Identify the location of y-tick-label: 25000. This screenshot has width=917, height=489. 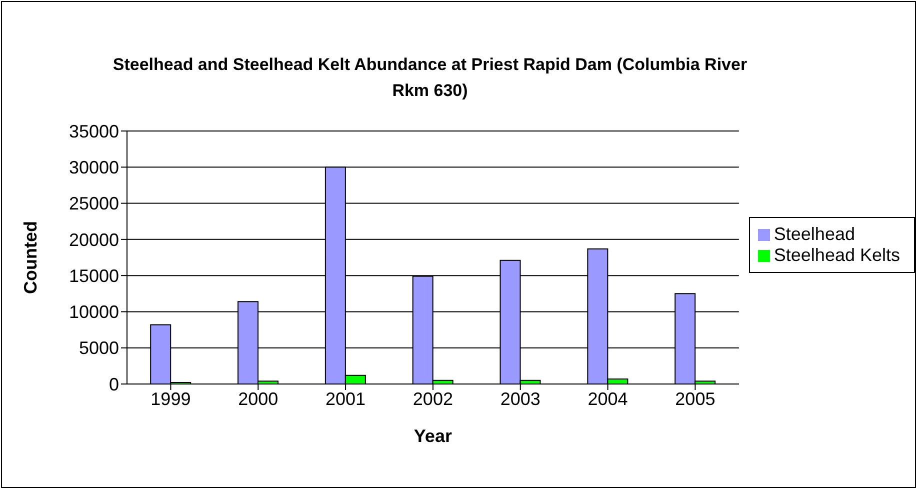
(93, 204).